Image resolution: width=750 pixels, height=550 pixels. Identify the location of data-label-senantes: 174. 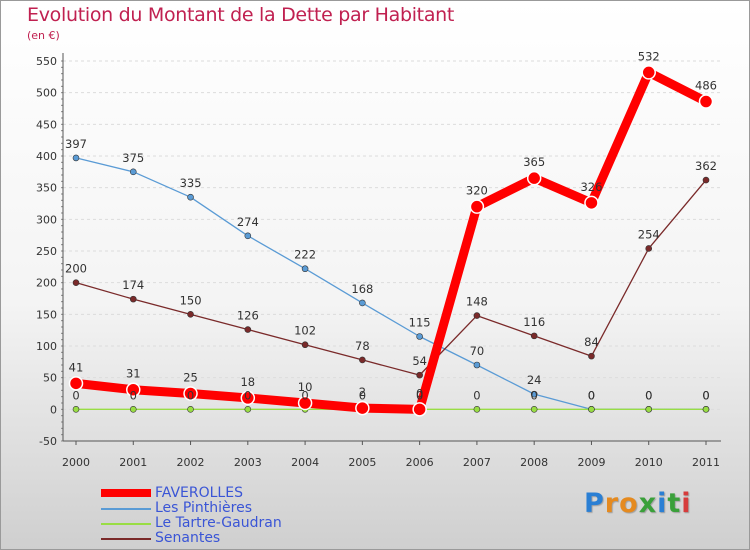
(133, 285).